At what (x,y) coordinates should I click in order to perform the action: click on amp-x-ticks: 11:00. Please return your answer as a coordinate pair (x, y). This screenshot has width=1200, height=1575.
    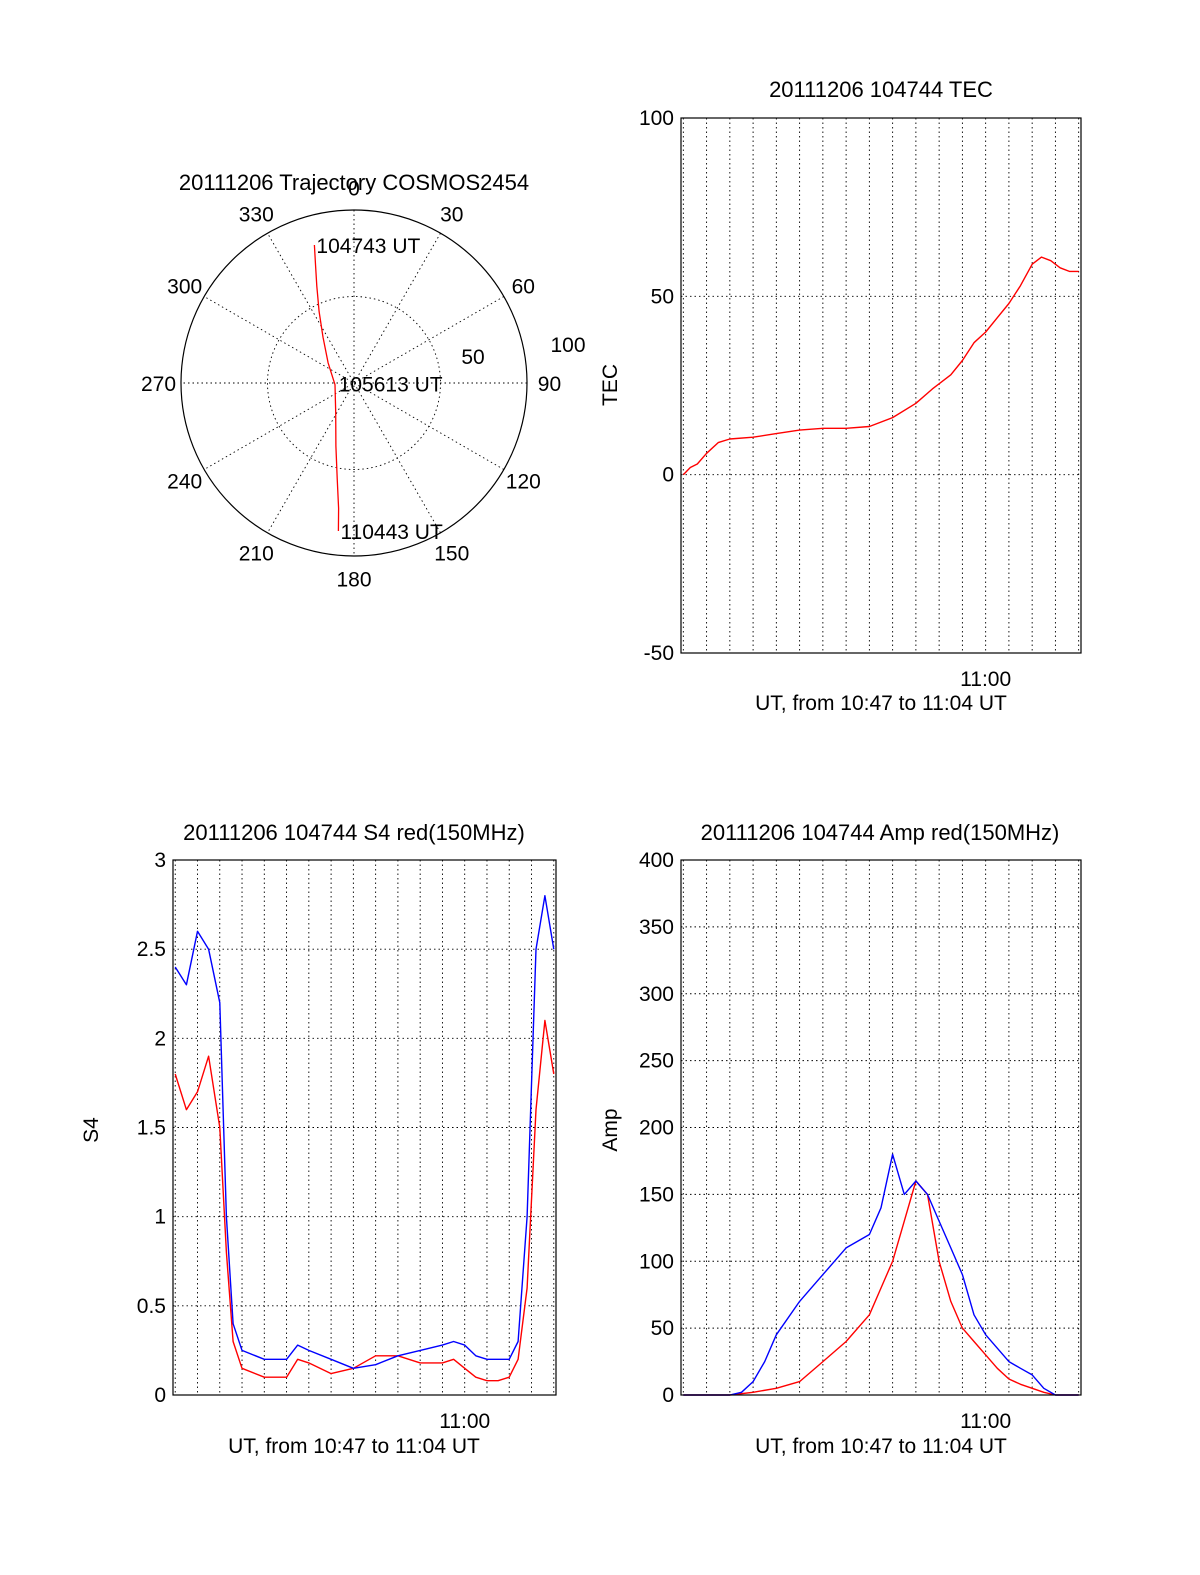
    Looking at the image, I should click on (985, 1421).